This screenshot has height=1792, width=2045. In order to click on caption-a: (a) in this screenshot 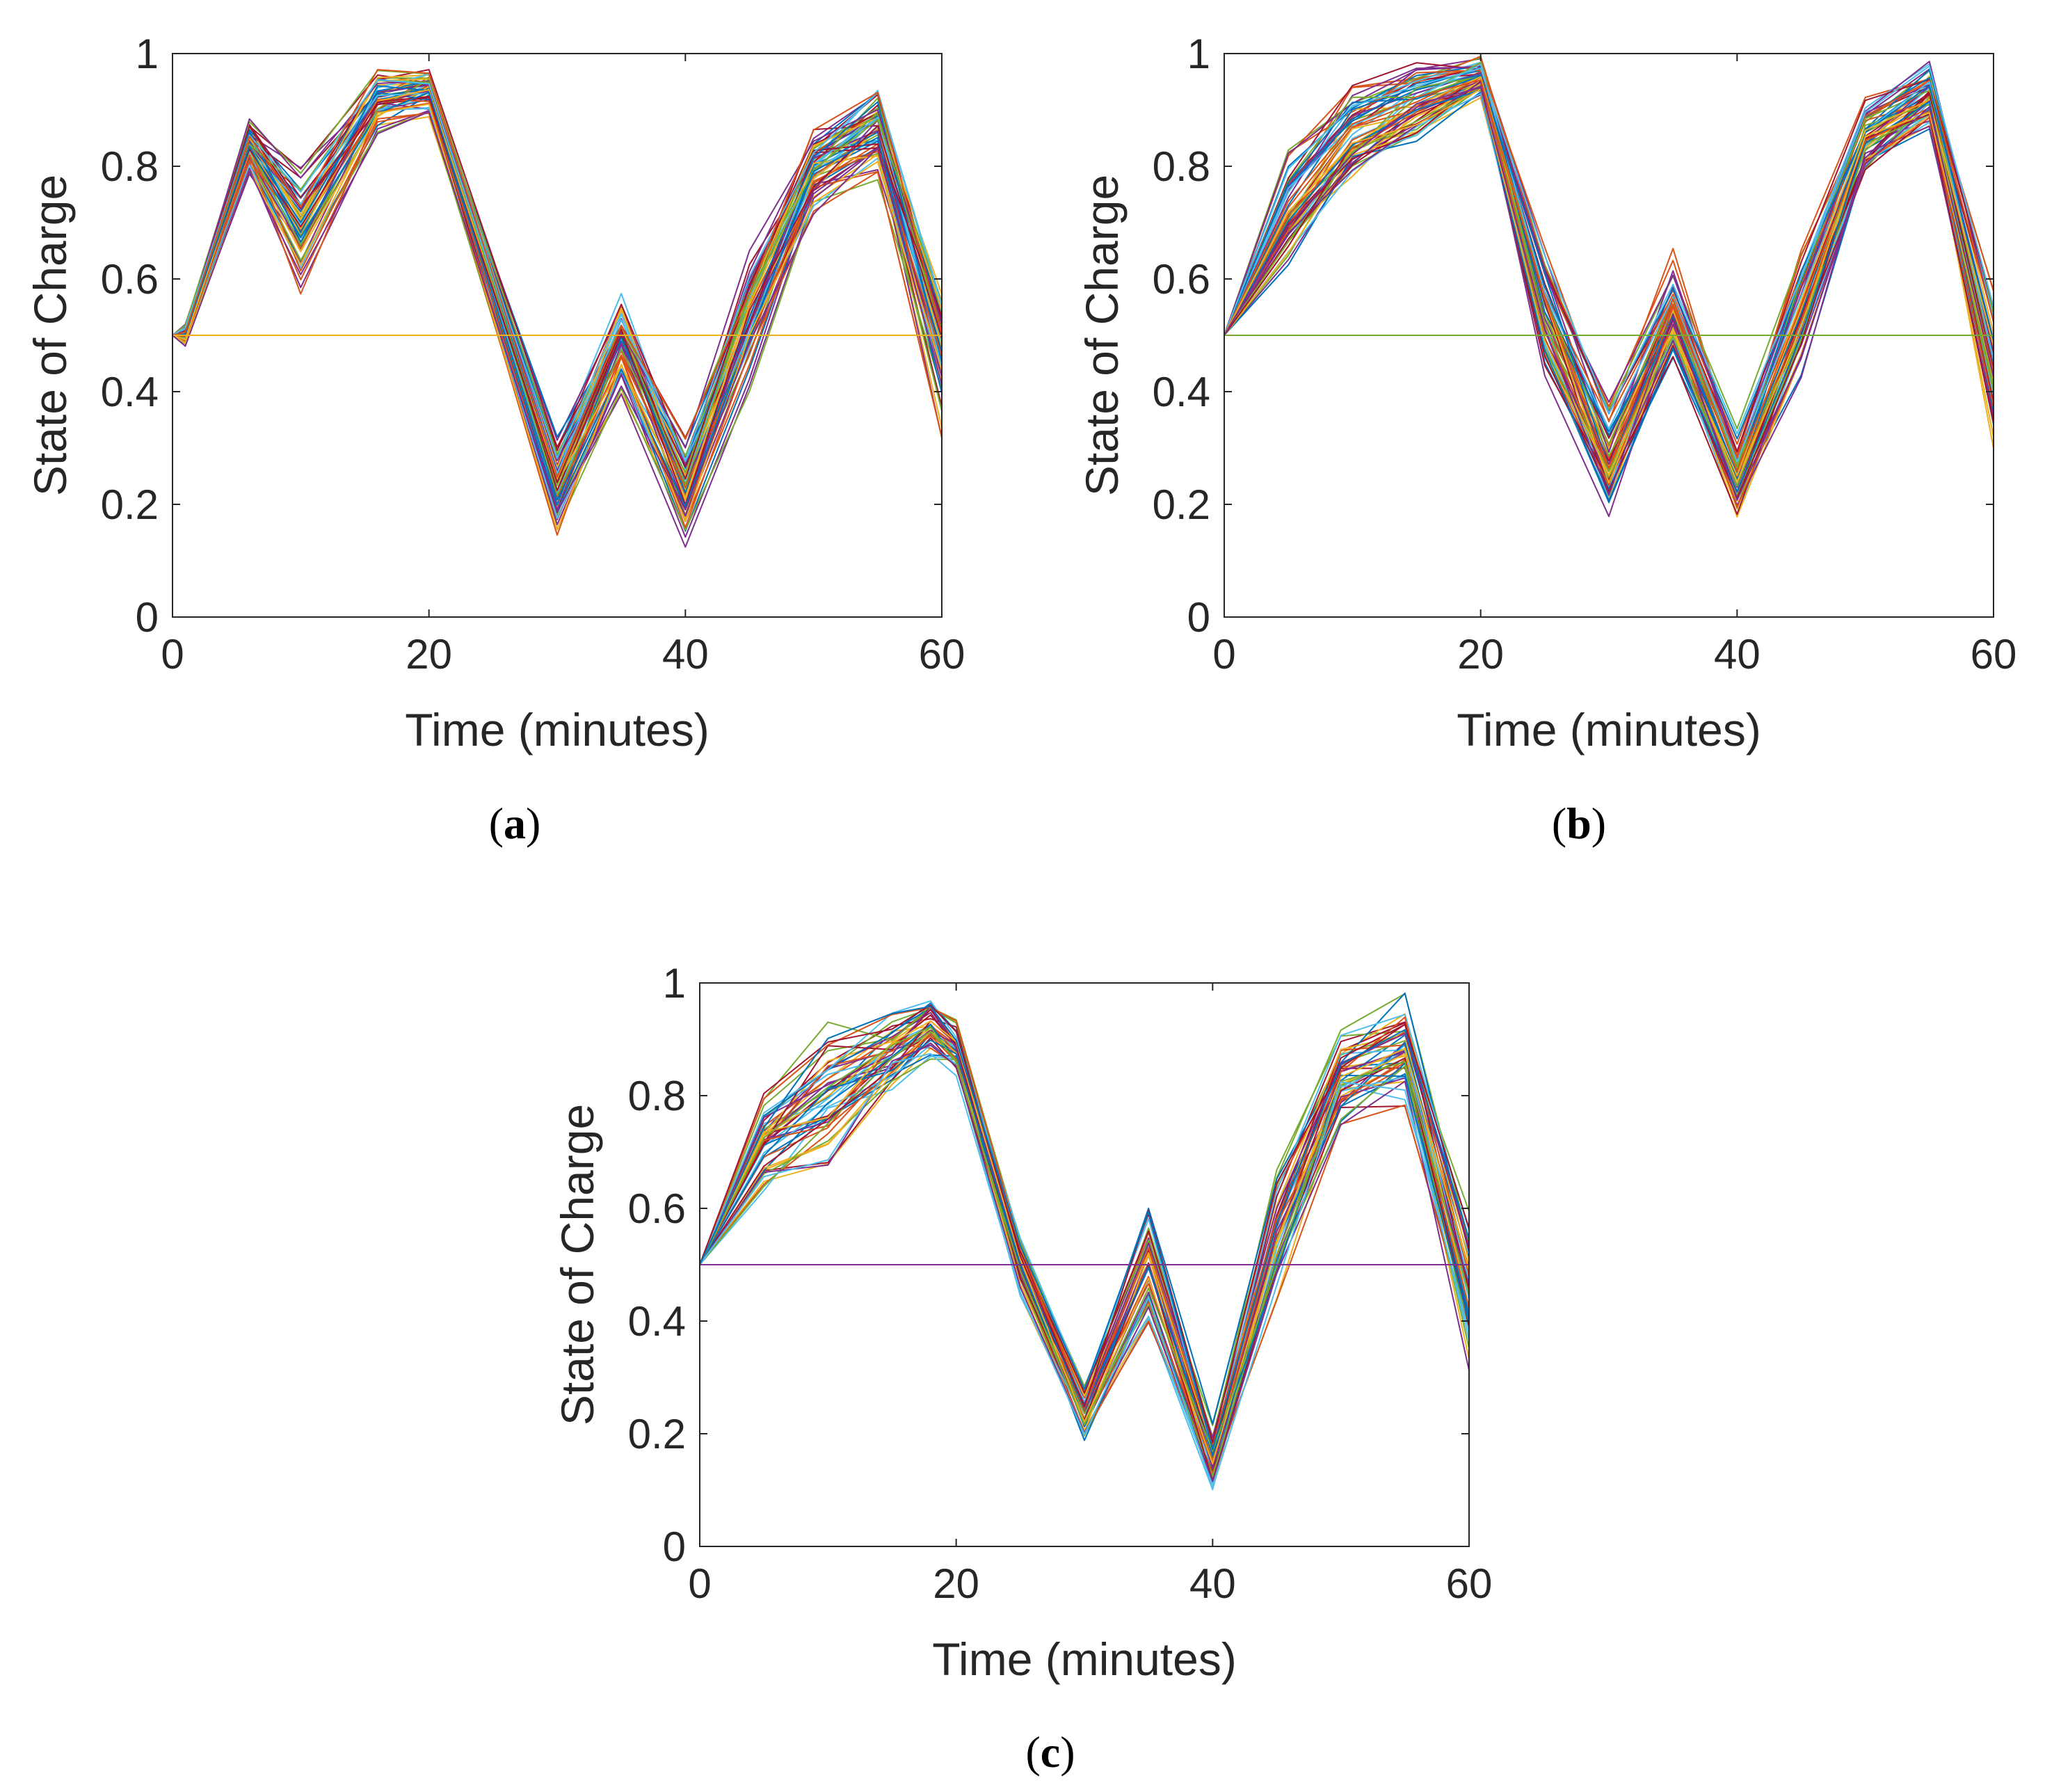, I will do `click(515, 823)`.